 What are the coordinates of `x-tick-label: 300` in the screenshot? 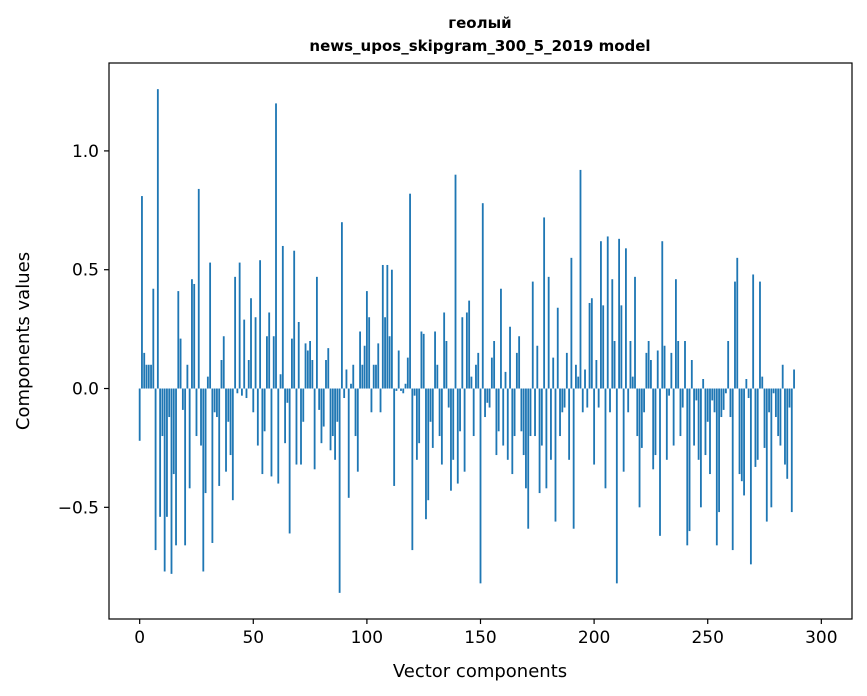 It's located at (821, 638).